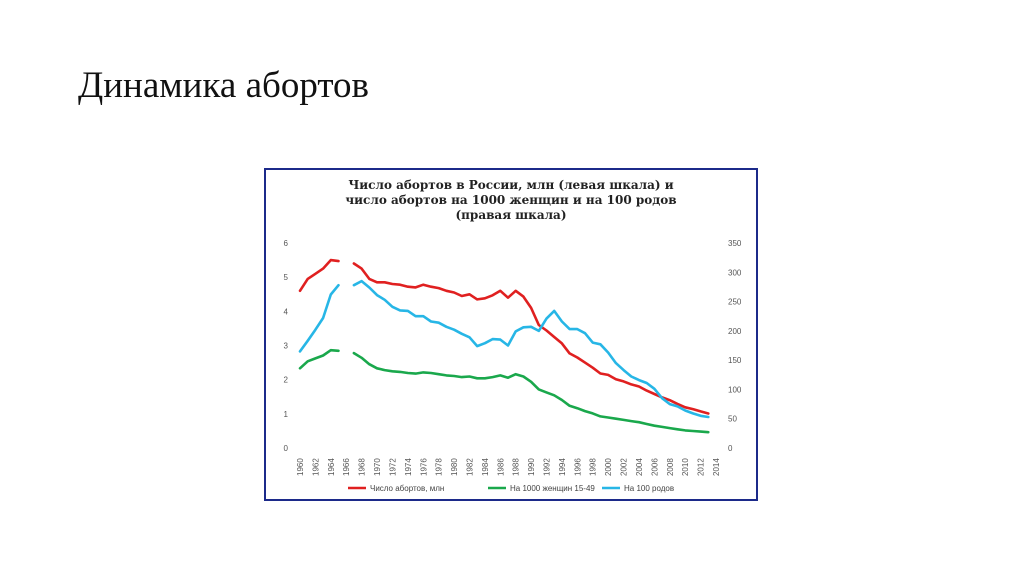 The height and width of the screenshot is (576, 1024). Describe the element at coordinates (685, 467) in the screenshot. I see `x-tick-label: 2010` at that location.